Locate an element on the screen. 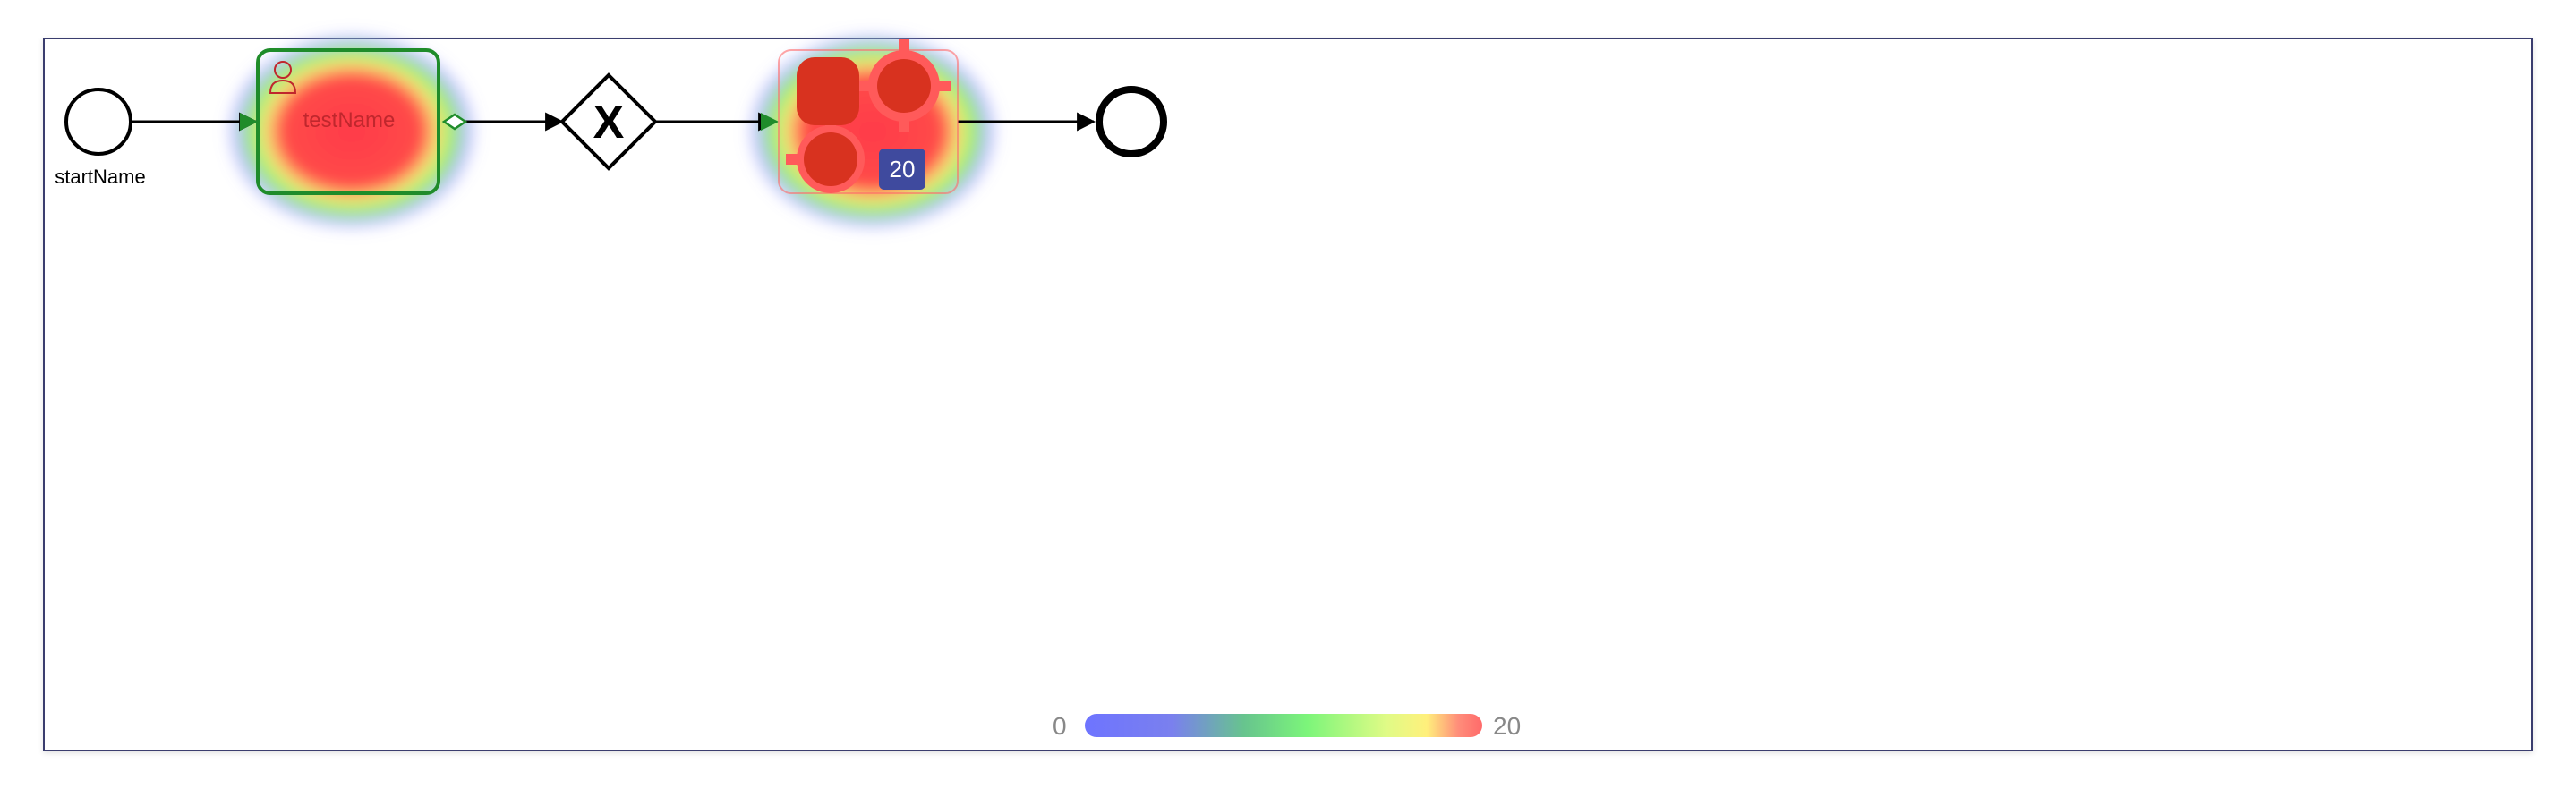 This screenshot has height=798, width=2576. legend-min-label: 0 is located at coordinates (1060, 726).